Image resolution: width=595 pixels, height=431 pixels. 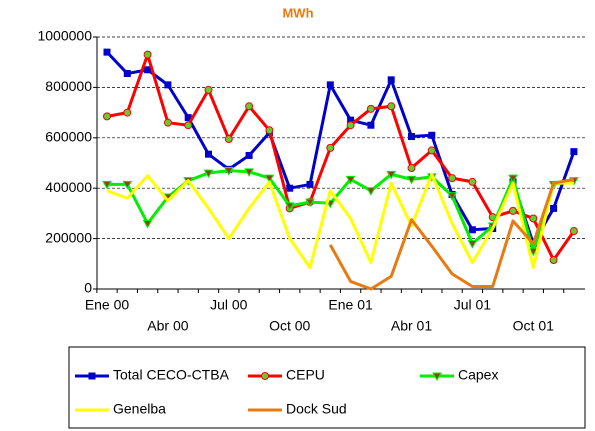 I want to click on y-tick-label: 400000, so click(x=68, y=187).